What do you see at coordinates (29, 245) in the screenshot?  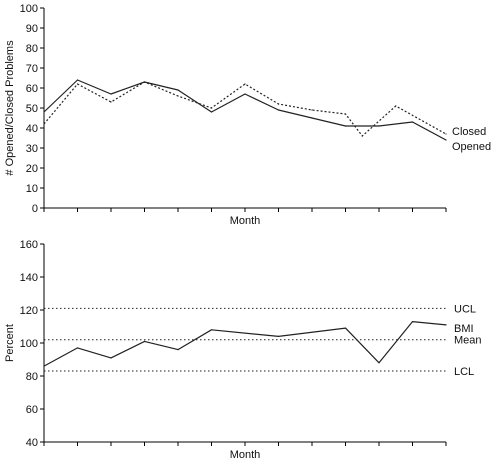 I see `y-tick-label: 160` at bounding box center [29, 245].